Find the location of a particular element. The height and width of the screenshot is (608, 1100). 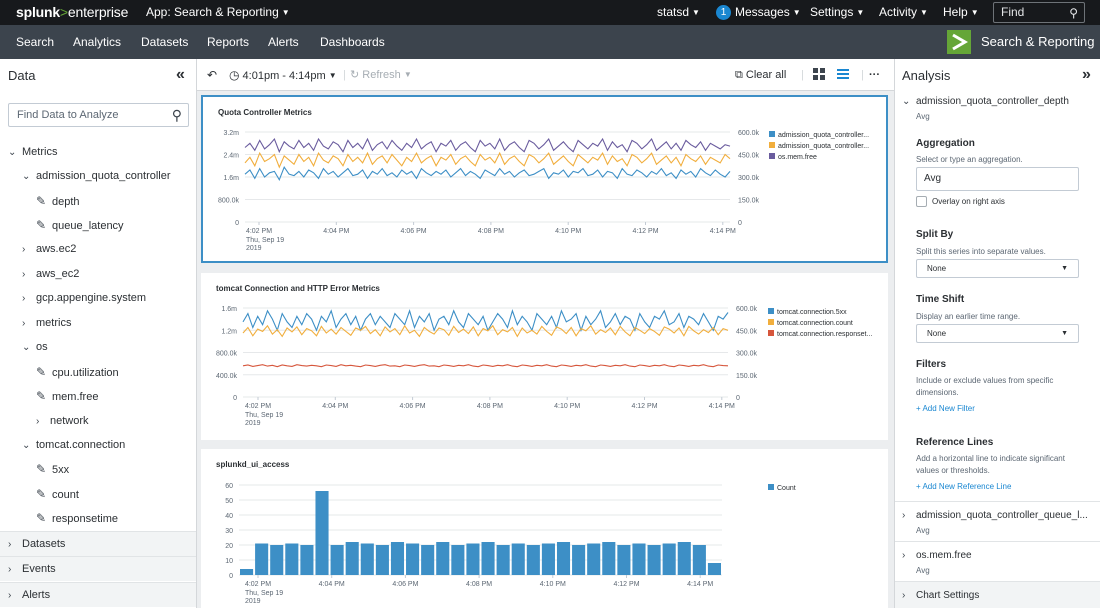

chart-settings-section: › Chart Settings is located at coordinates (997, 594).